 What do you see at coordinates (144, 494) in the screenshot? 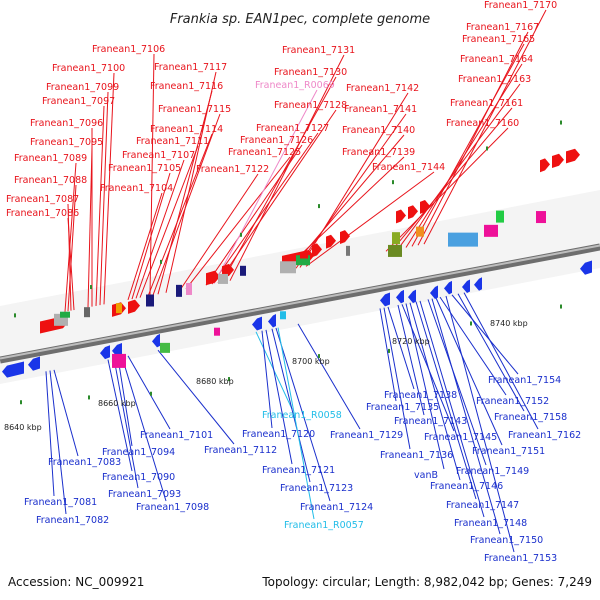
I see `bottom-gene-label: Franean1_7093` at bounding box center [144, 494].